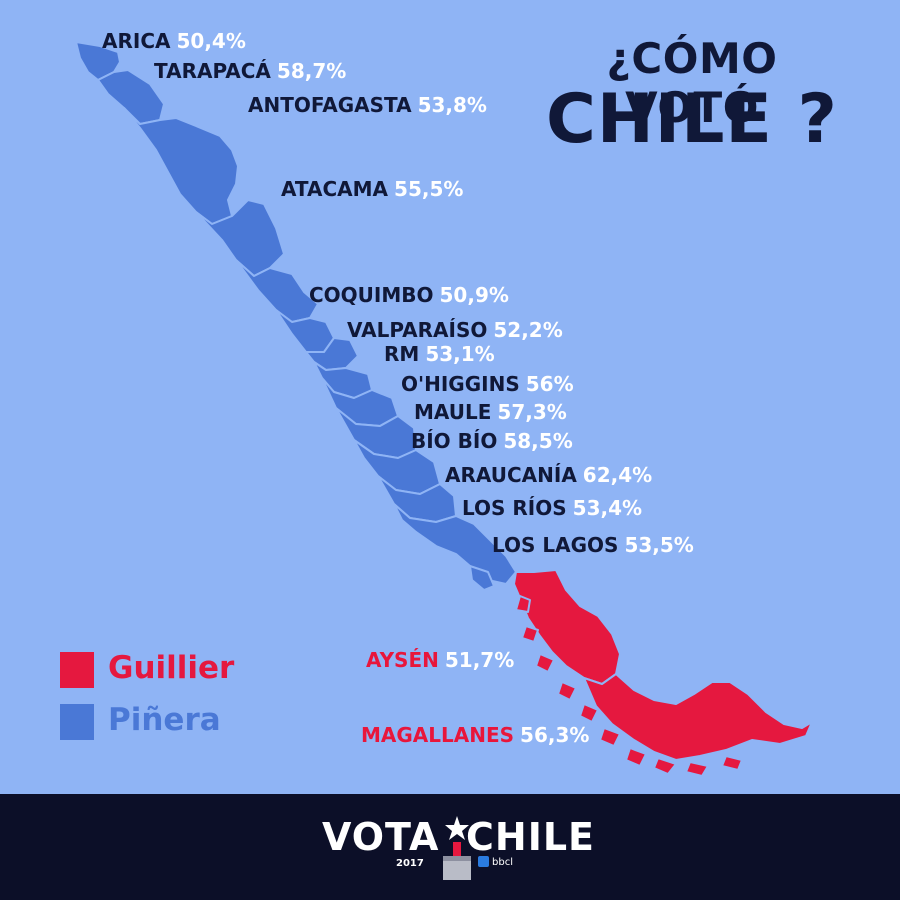  What do you see at coordinates (410, 863) in the screenshot?
I see `footer-year: 2017` at bounding box center [410, 863].